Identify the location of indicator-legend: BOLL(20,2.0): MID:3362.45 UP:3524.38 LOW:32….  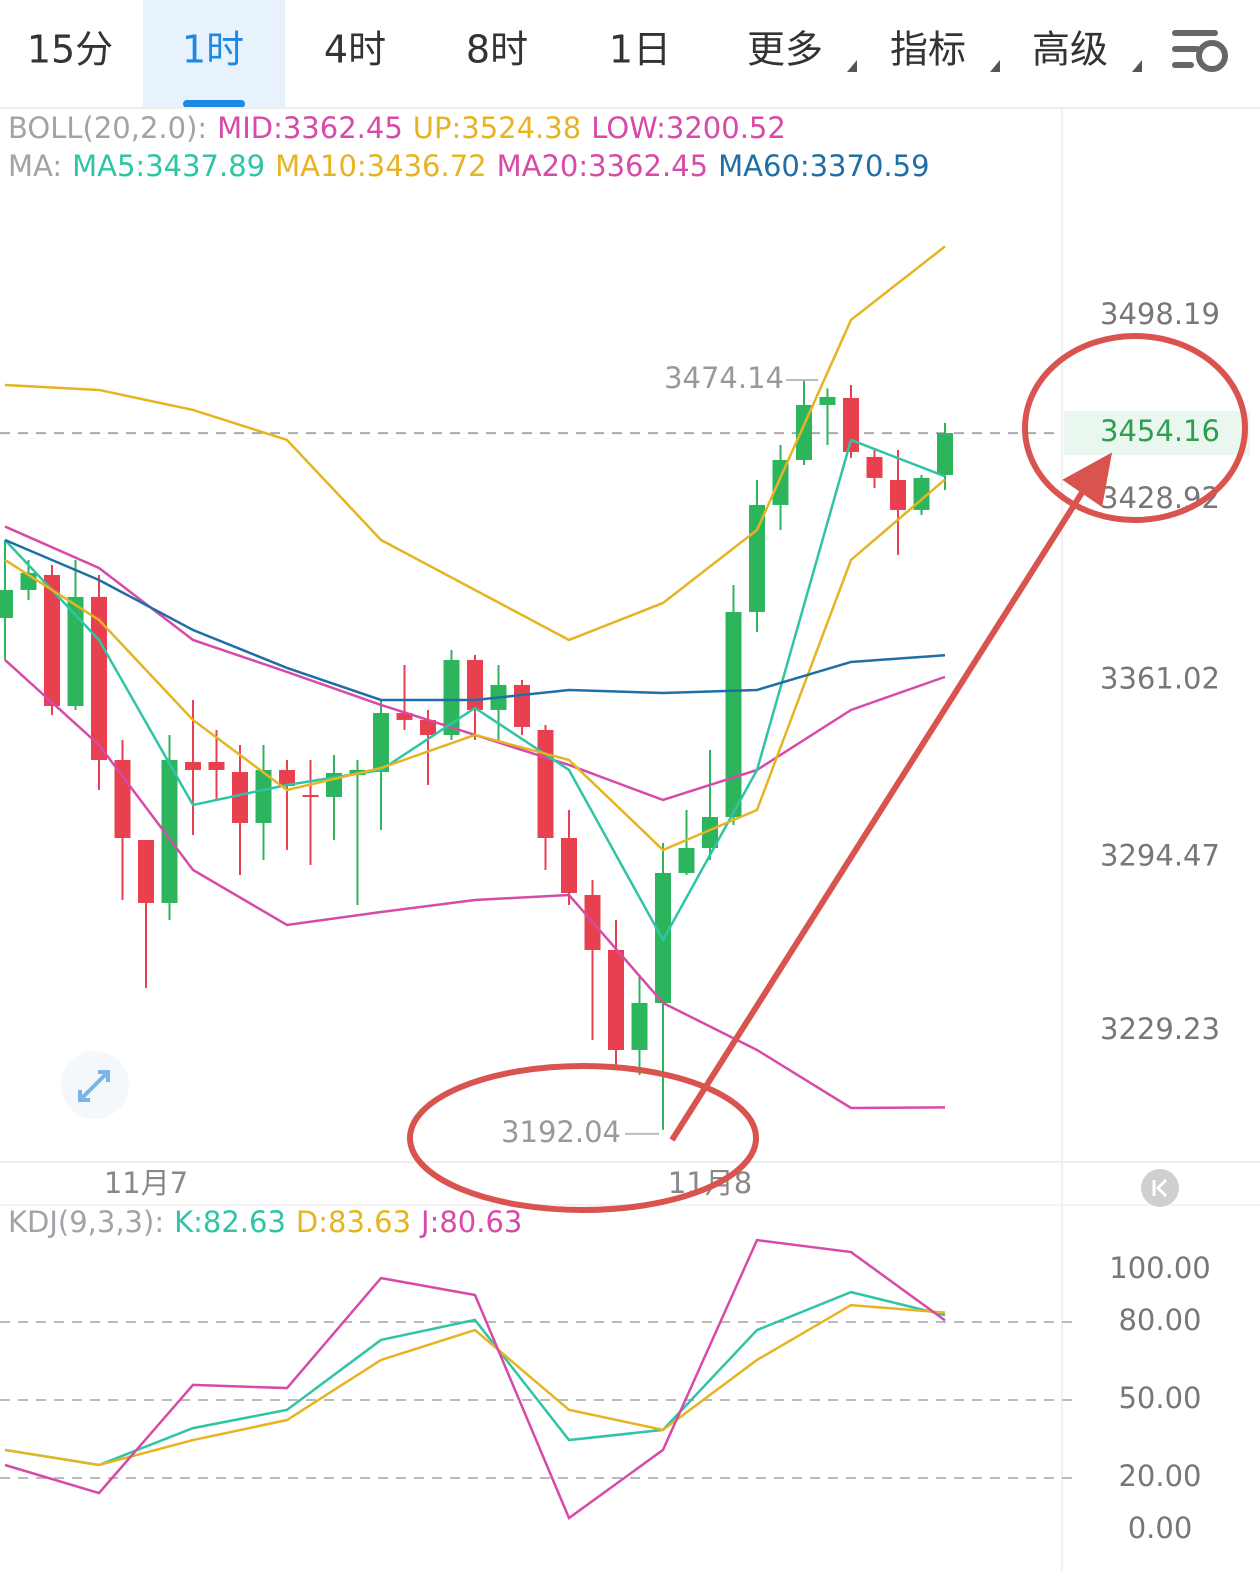
(397, 128).